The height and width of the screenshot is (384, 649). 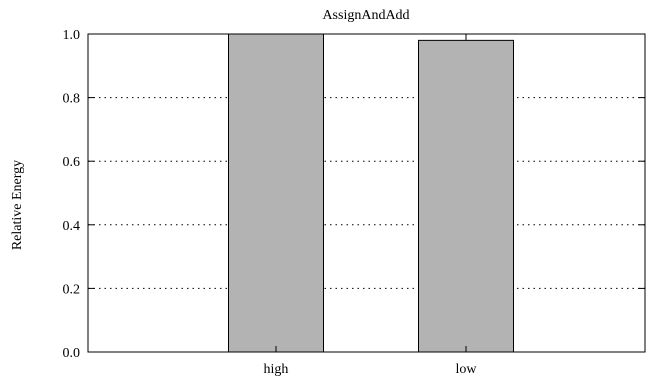 I want to click on y-tick-label: 0.8, so click(x=72, y=99).